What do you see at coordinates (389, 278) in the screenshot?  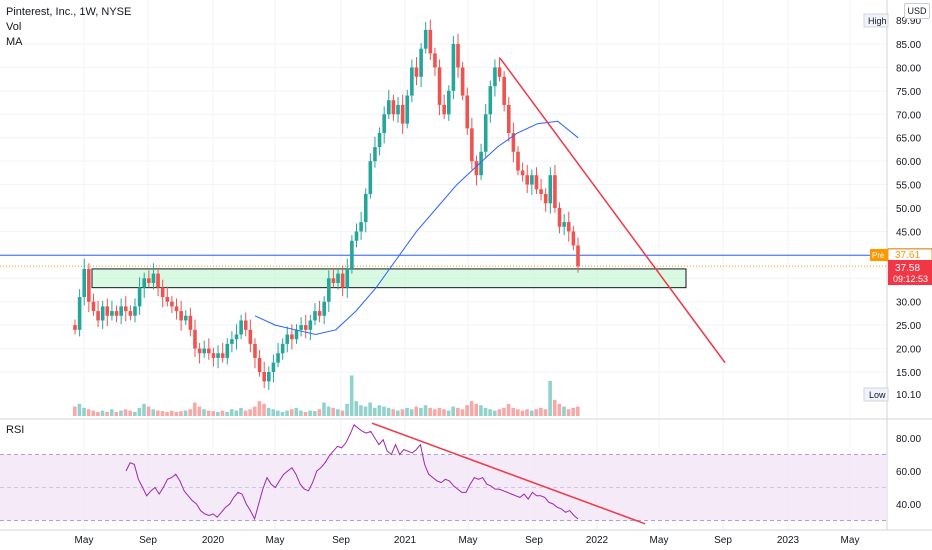 I see `support-zone` at bounding box center [389, 278].